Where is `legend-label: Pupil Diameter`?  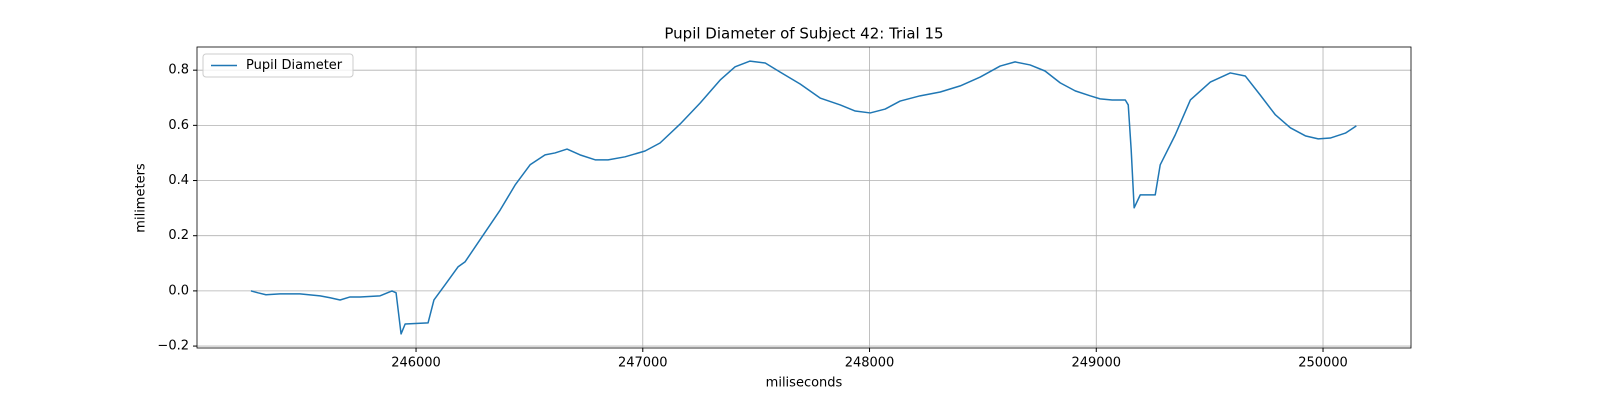 legend-label: Pupil Diameter is located at coordinates (294, 65).